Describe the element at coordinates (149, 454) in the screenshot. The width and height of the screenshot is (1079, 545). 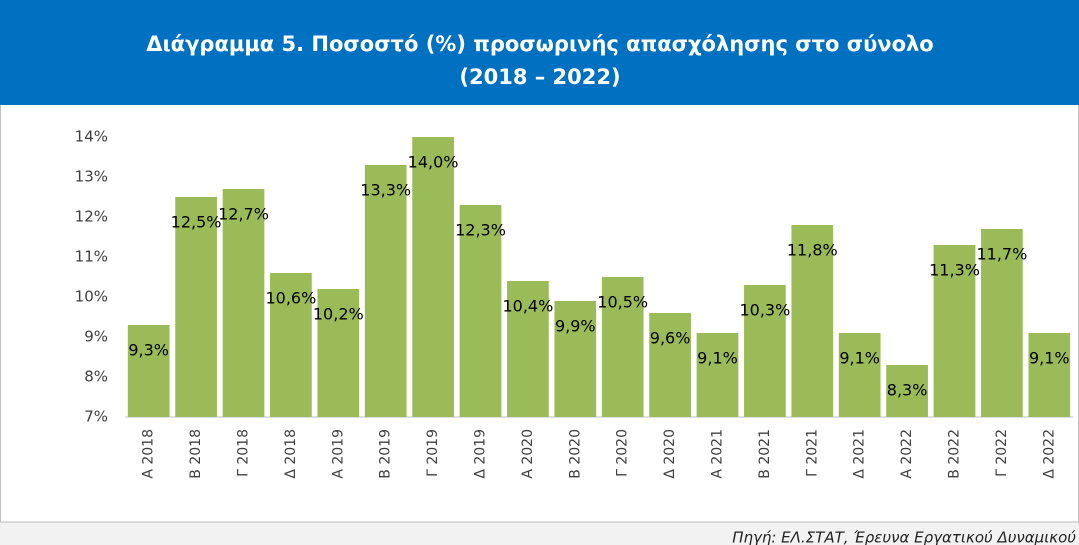
I see `x-tick-label: Α 2018` at that location.